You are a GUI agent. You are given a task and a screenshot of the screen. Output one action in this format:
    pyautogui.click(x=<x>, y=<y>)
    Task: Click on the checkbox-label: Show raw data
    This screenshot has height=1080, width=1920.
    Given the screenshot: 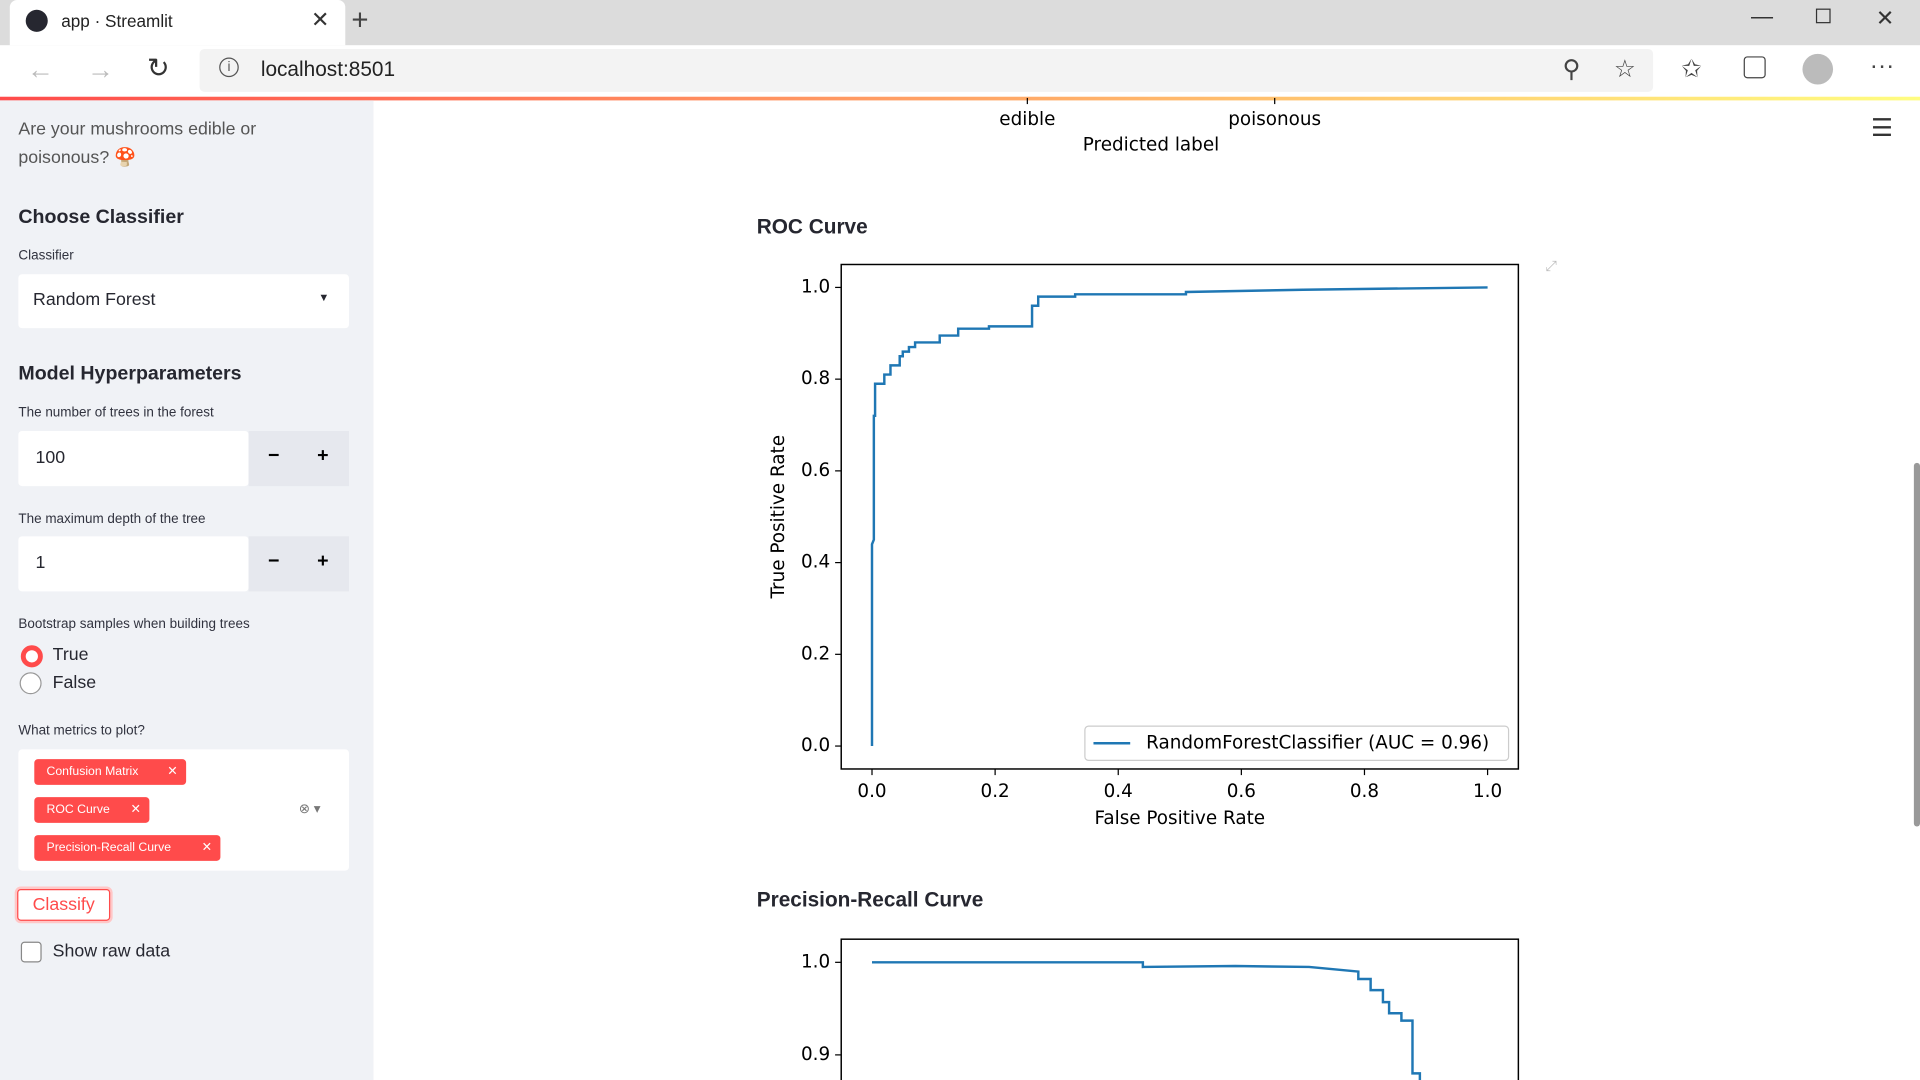 What is the action you would take?
    pyautogui.click(x=111, y=951)
    